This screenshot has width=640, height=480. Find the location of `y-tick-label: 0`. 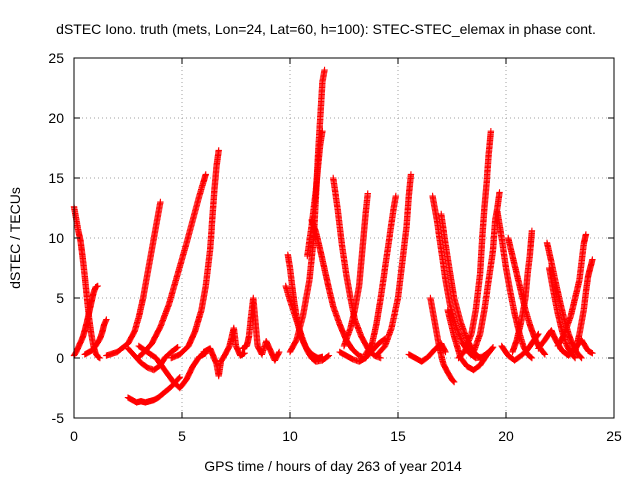

y-tick-label: 0 is located at coordinates (60, 358).